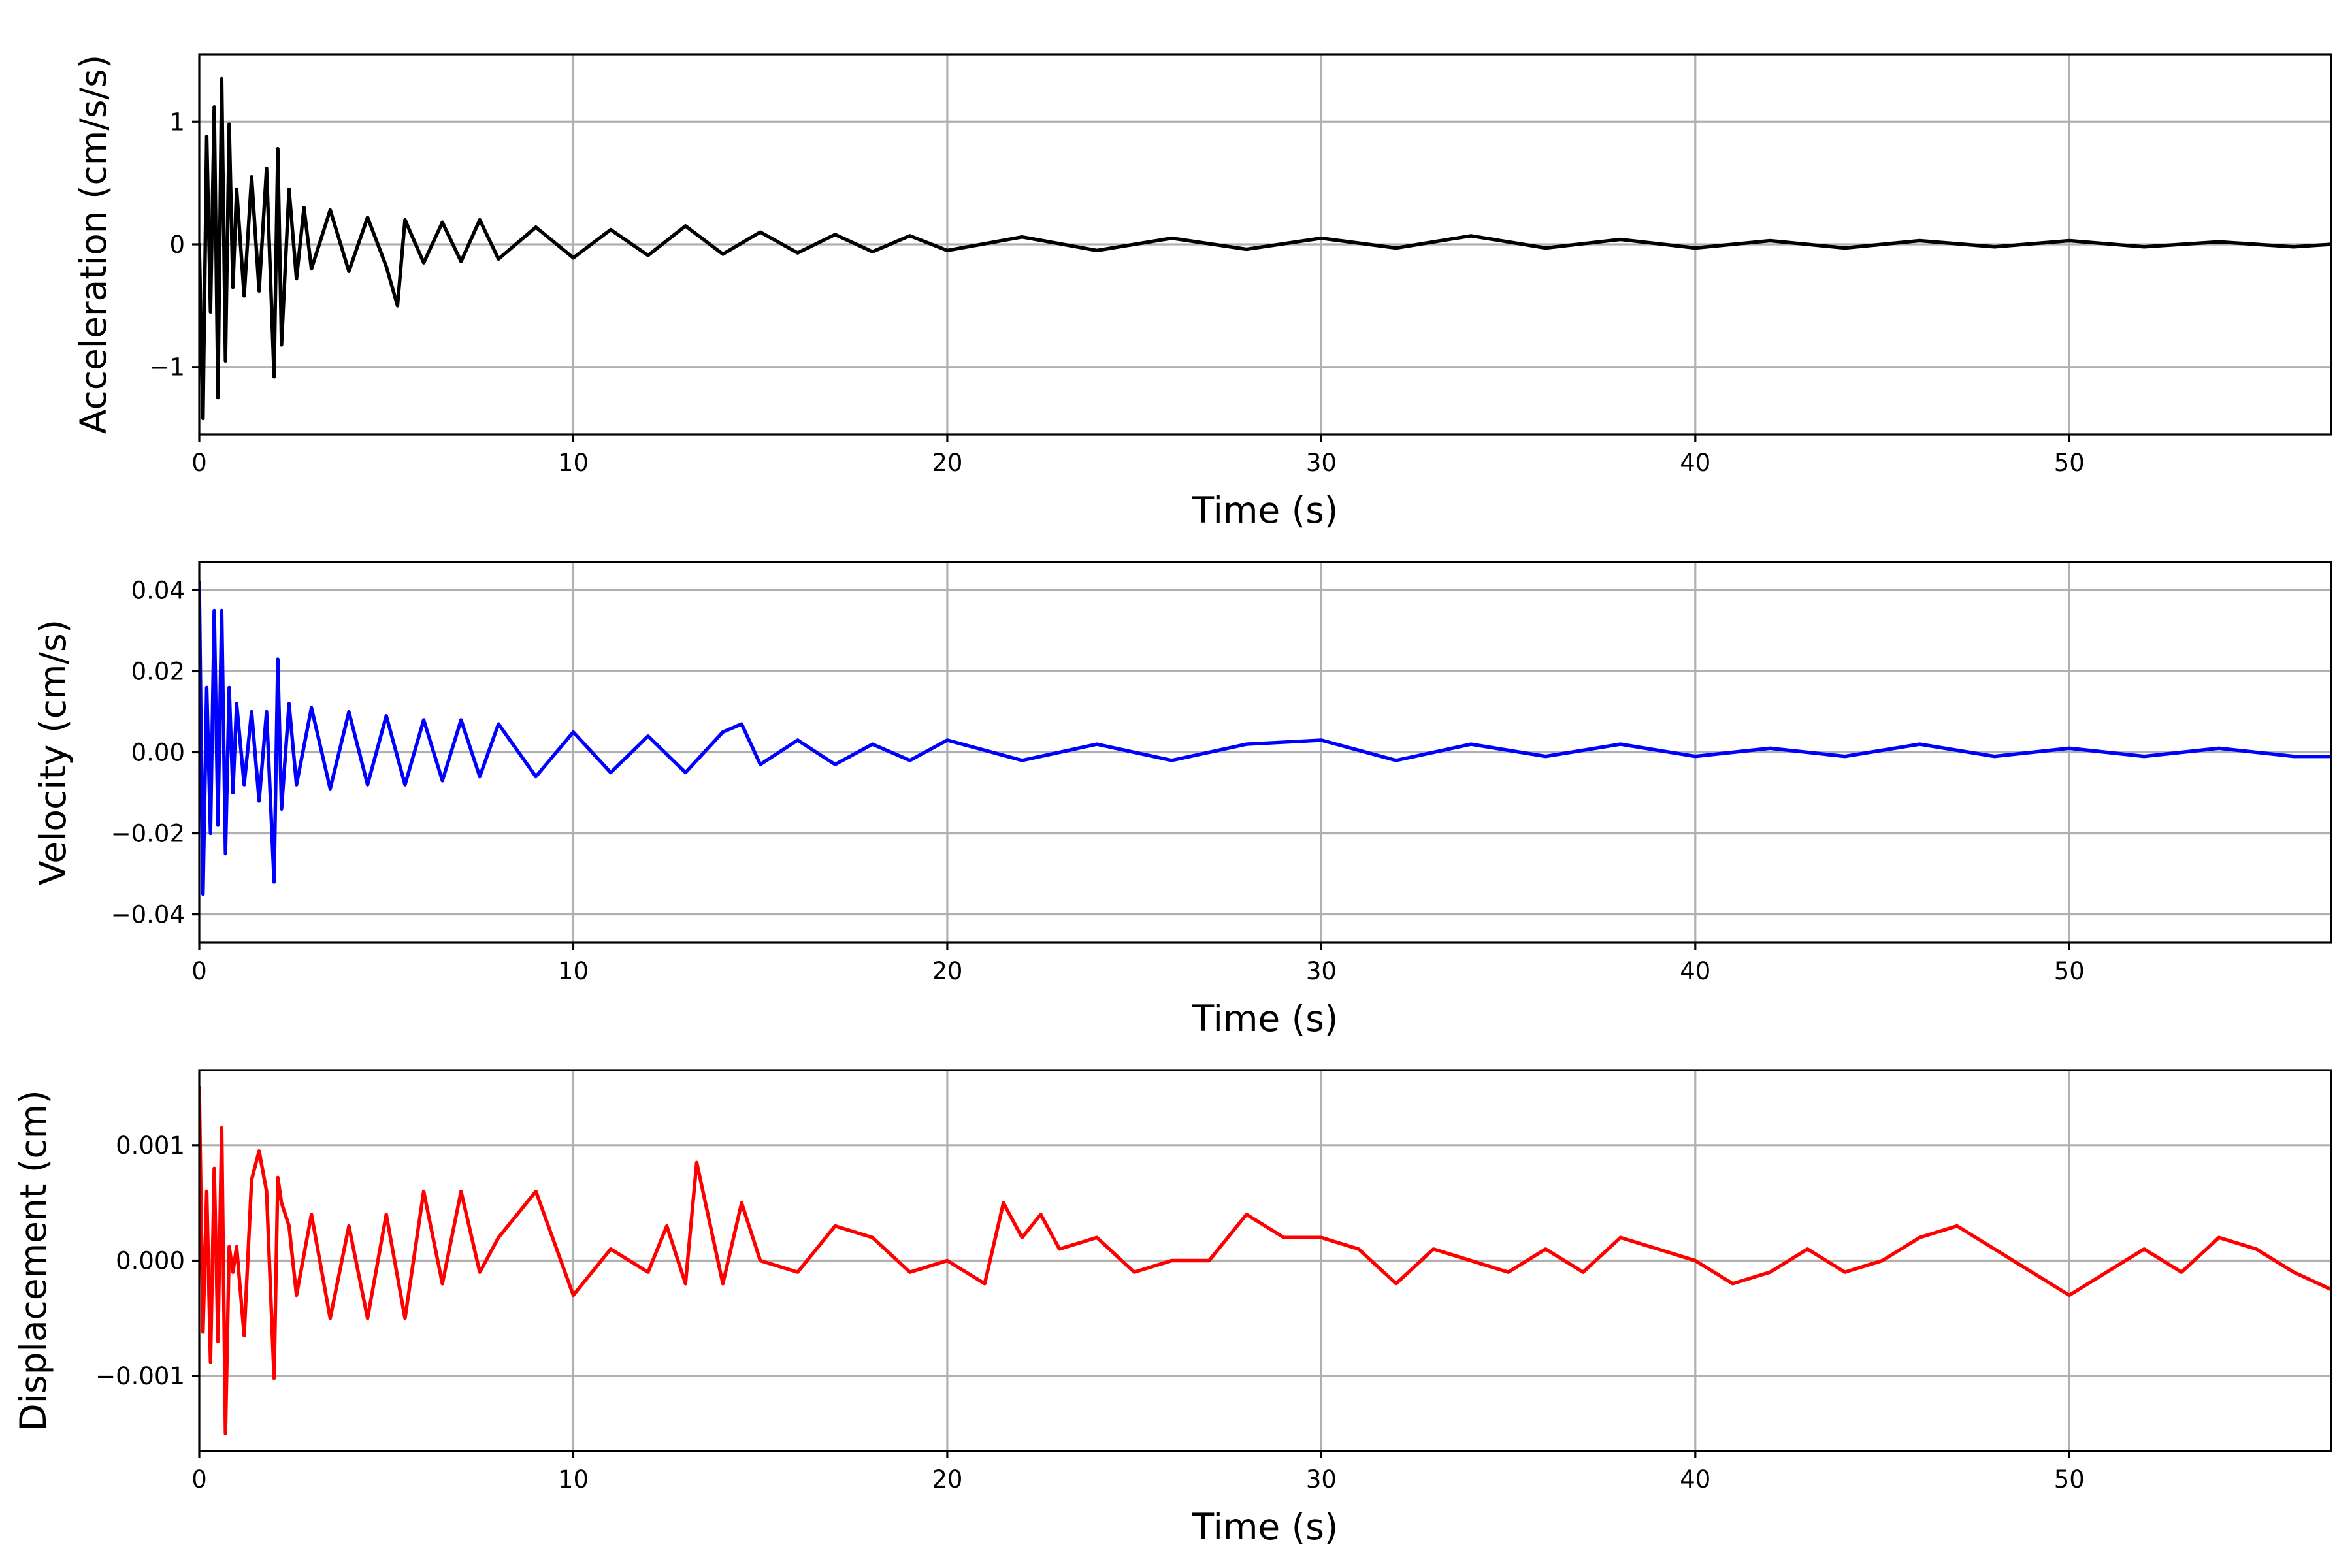 This screenshot has width=2352, height=1568. I want to click on acceleration-x-tick-label: 30, so click(1321, 463).